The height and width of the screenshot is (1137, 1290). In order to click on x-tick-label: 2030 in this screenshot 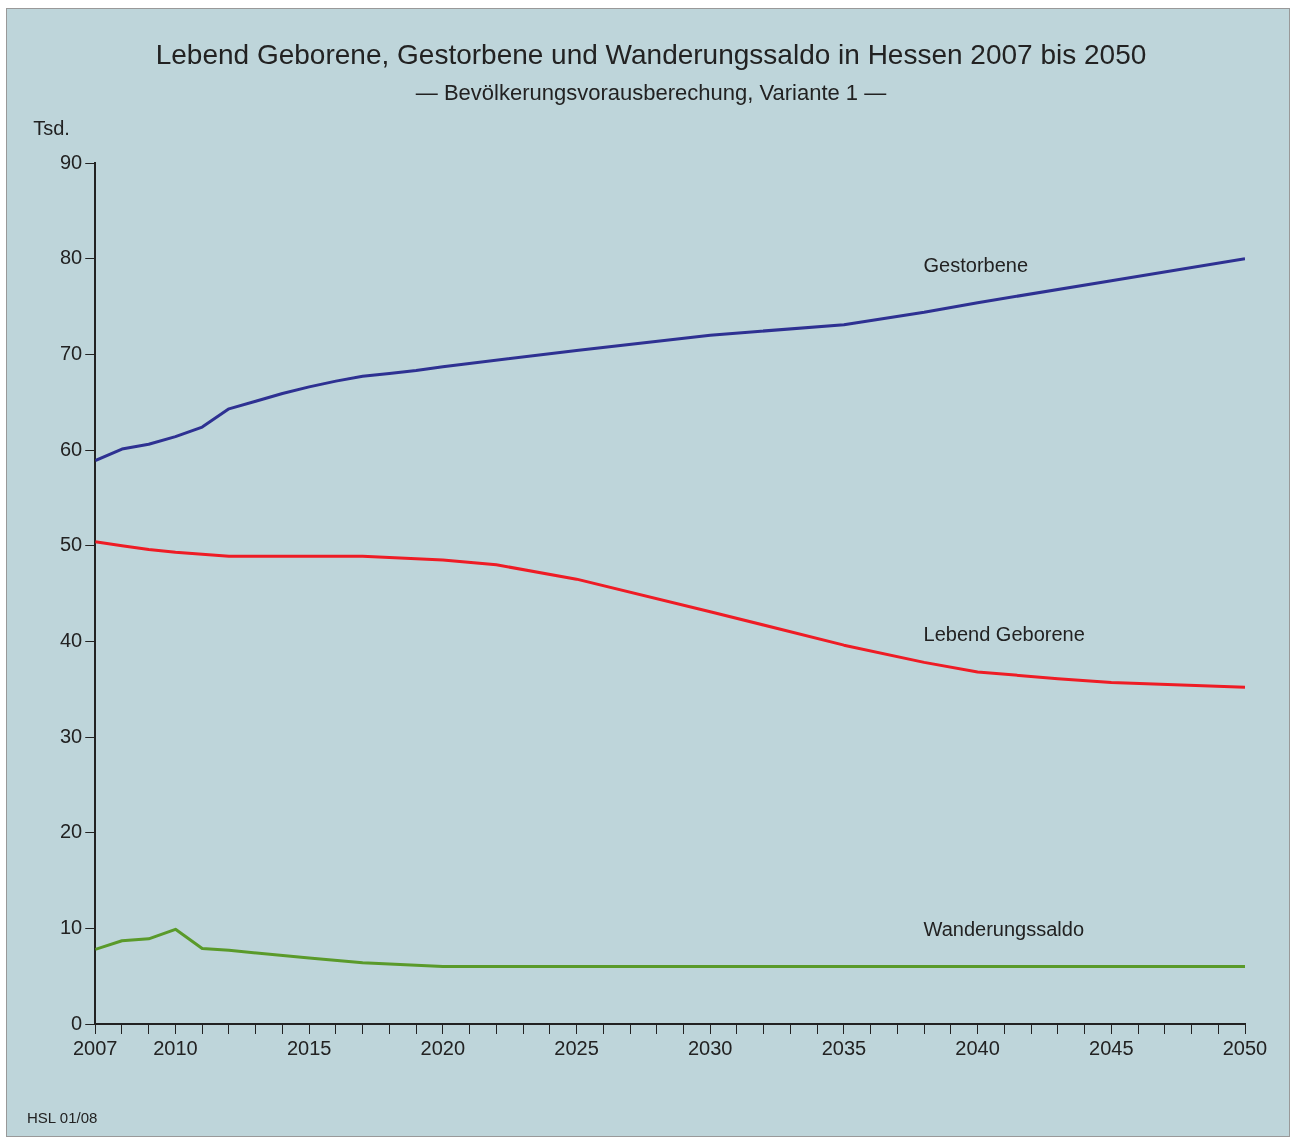, I will do `click(710, 1047)`.